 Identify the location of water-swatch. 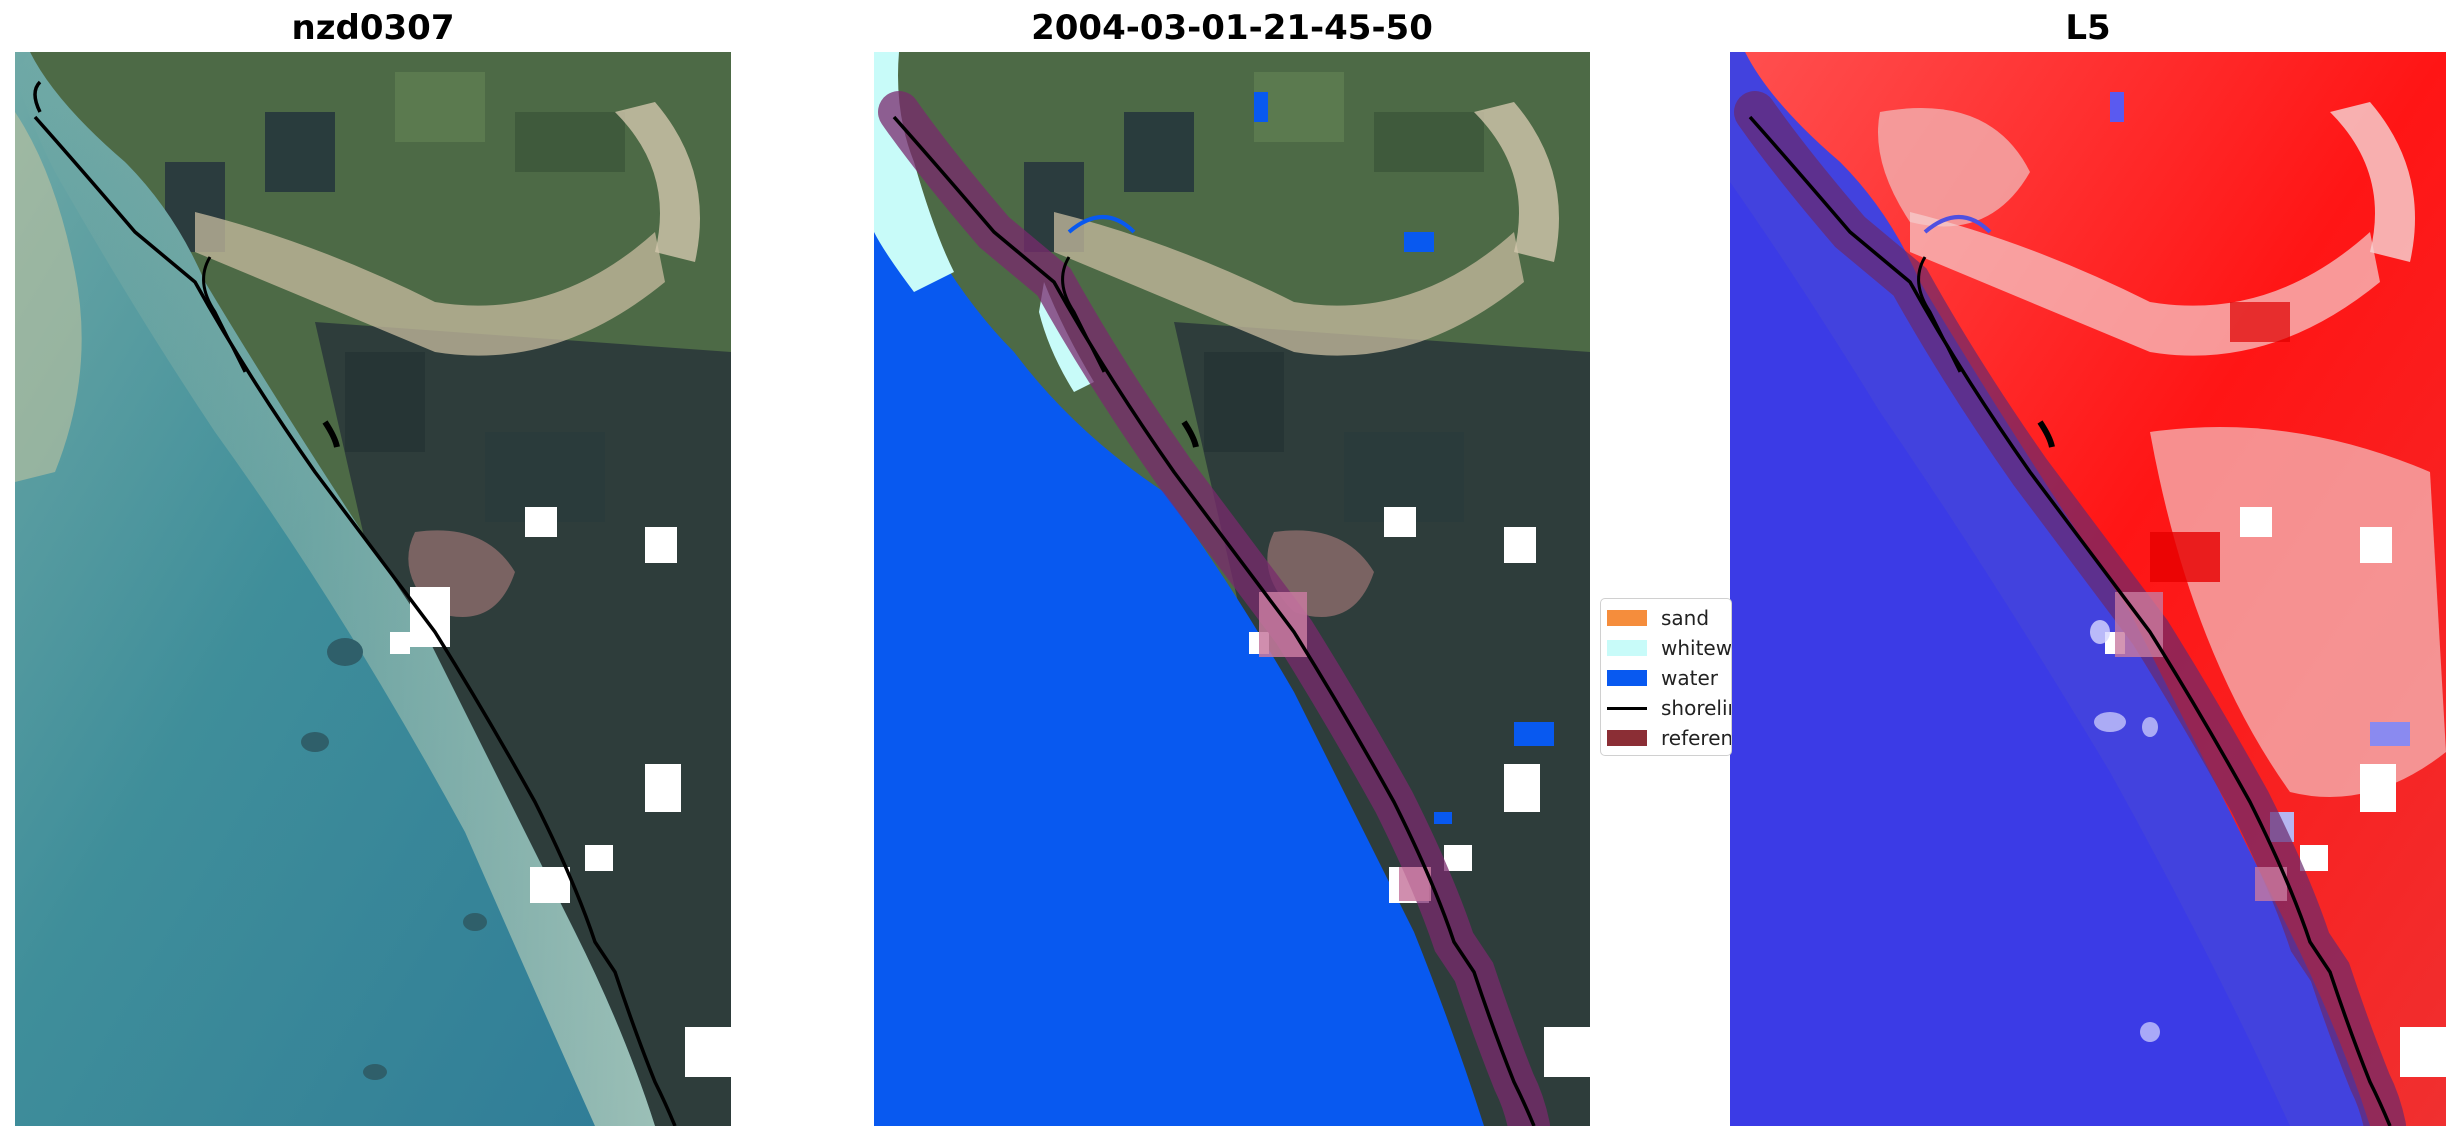
(1627, 678).